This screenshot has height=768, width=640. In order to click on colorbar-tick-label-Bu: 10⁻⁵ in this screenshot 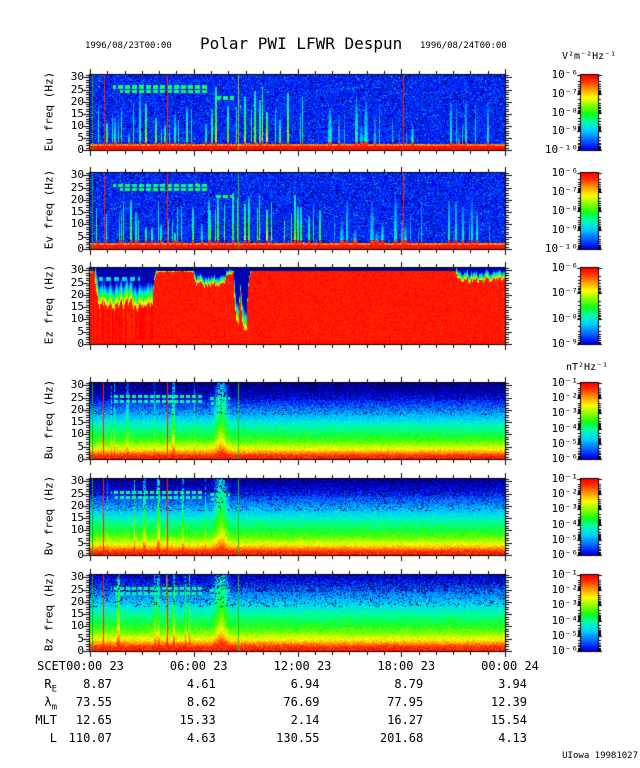, I will do `click(565, 443)`.